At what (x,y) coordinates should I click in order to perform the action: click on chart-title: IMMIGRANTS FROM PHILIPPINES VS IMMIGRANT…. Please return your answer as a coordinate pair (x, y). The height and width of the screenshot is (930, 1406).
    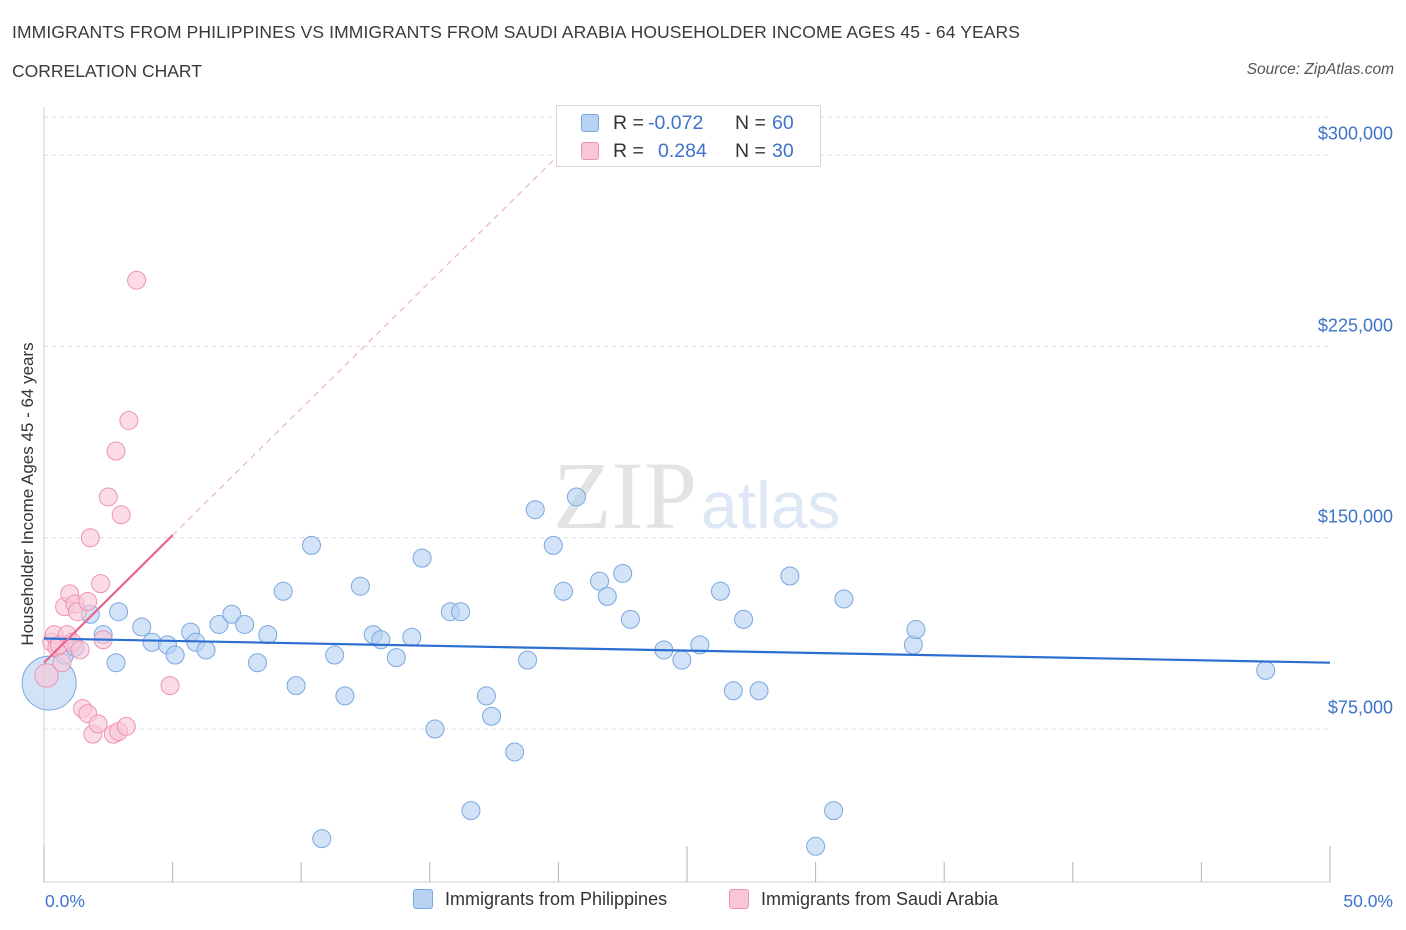
    Looking at the image, I should click on (516, 32).